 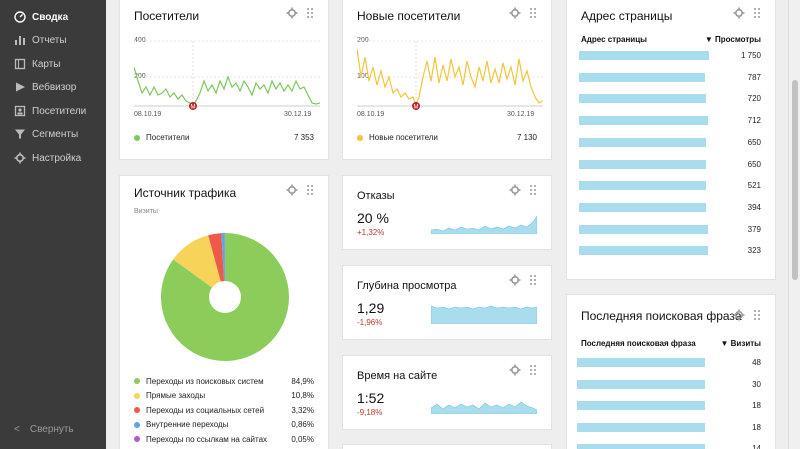 I want to click on sidebar-item-segments: Сегменты, so click(x=53, y=134).